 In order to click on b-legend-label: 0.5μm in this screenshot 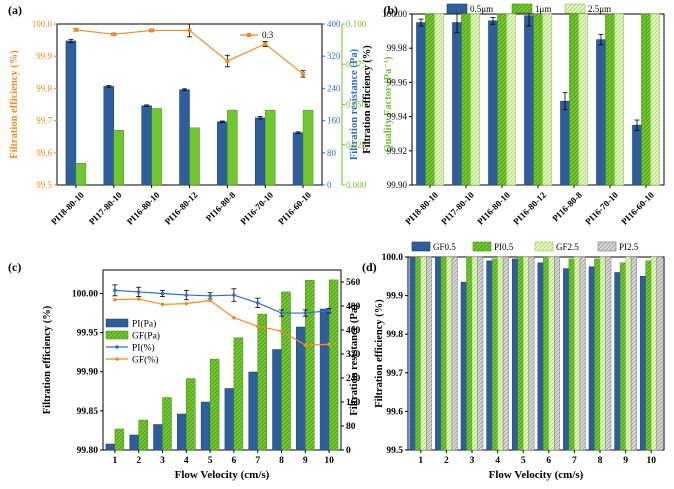, I will do `click(481, 9)`.